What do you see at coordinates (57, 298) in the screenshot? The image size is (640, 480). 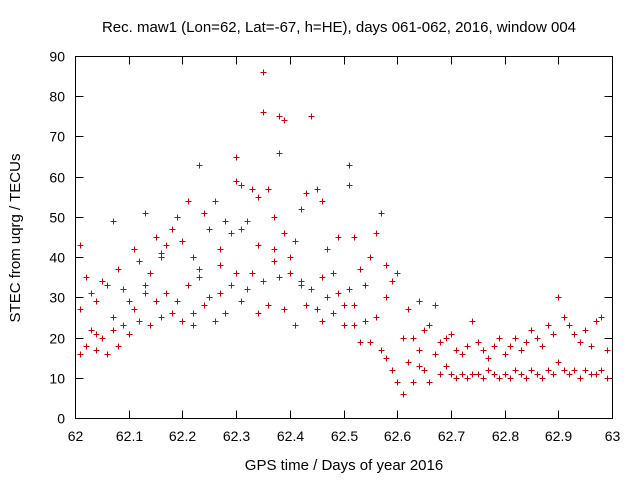 I see `y-tick-label: 30` at bounding box center [57, 298].